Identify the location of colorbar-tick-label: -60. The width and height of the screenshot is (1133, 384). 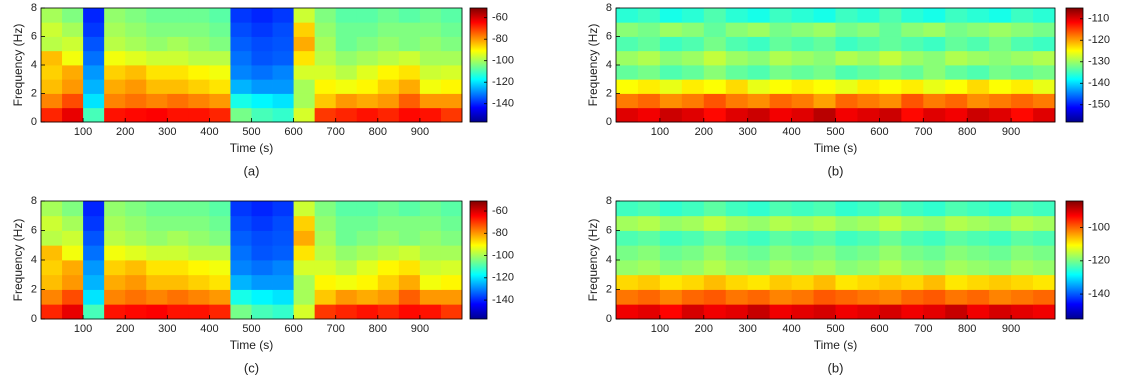
(500, 18).